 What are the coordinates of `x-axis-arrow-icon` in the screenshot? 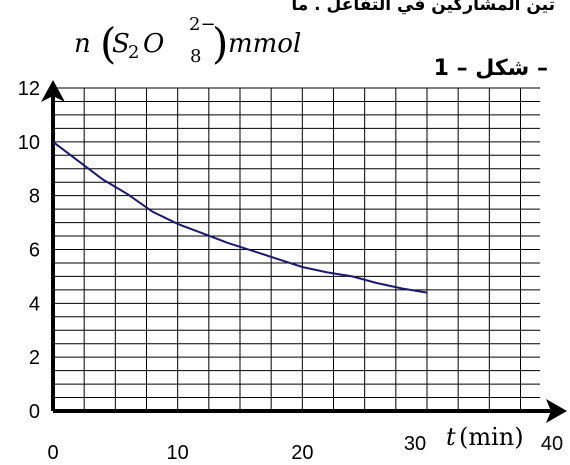 It's located at (556, 411).